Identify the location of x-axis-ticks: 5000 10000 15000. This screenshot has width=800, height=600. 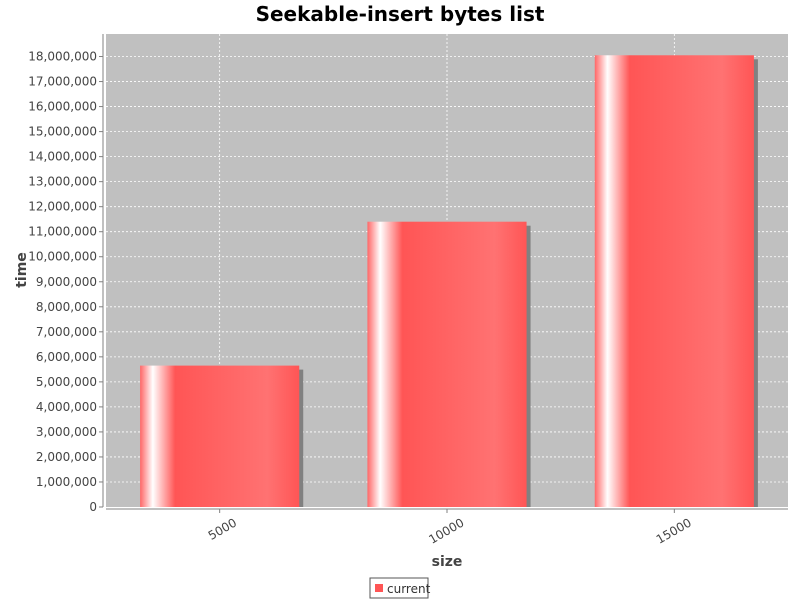
(450, 528).